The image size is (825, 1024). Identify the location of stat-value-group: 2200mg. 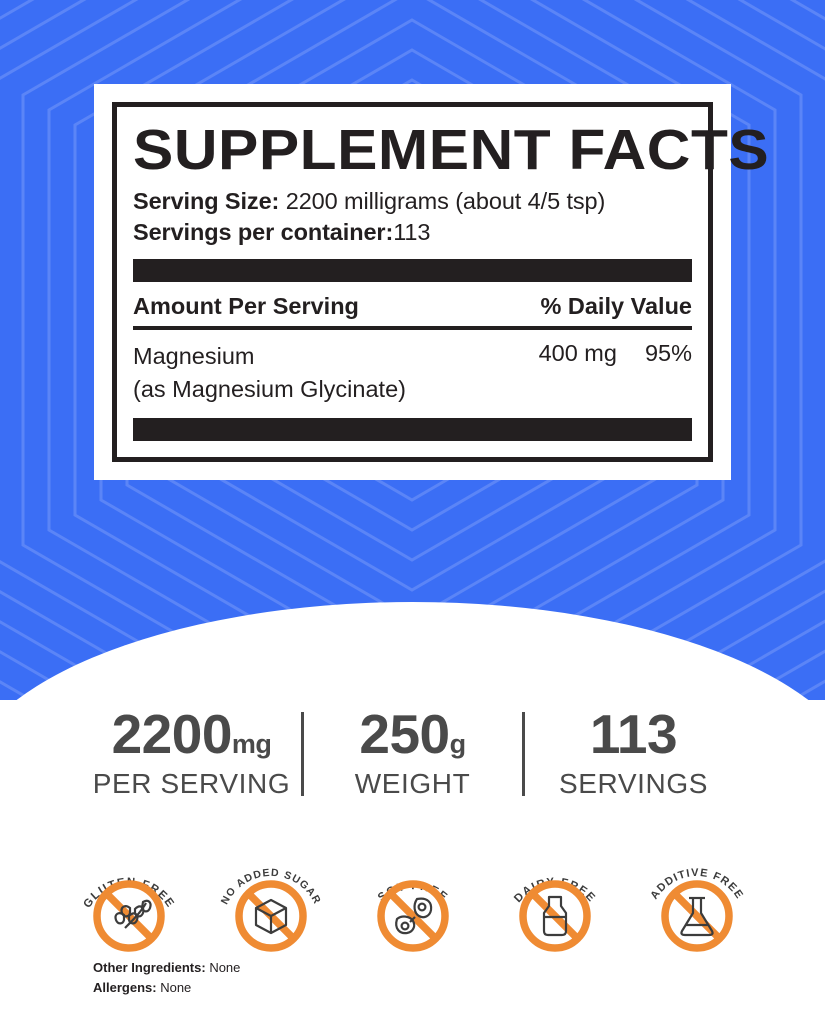
(192, 734).